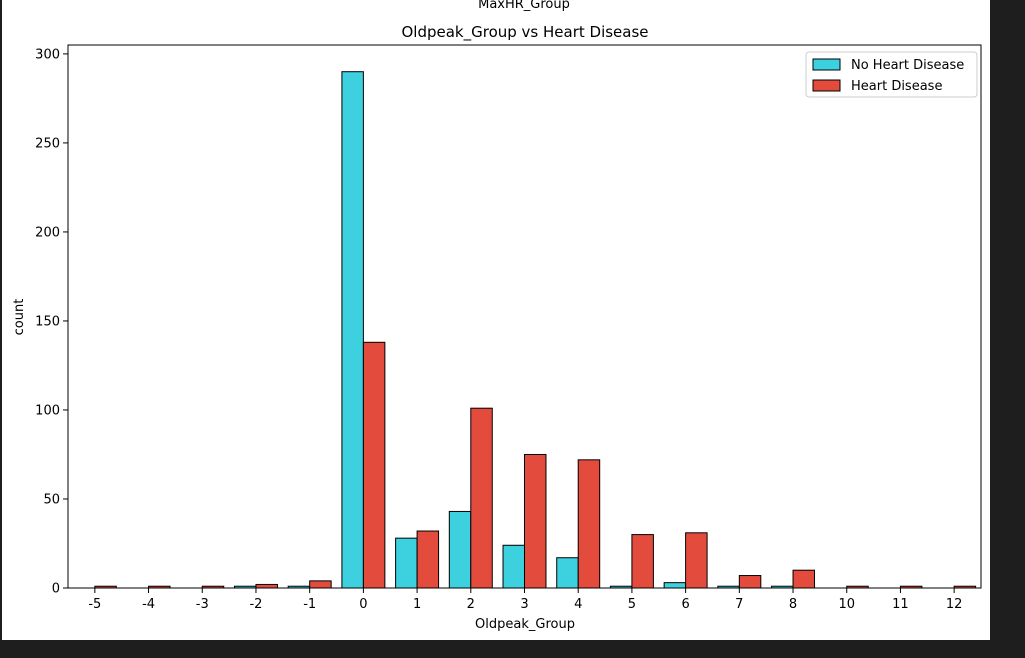 This screenshot has width=1025, height=658. Describe the element at coordinates (417, 604) in the screenshot. I see `x-tick-label: 1` at that location.